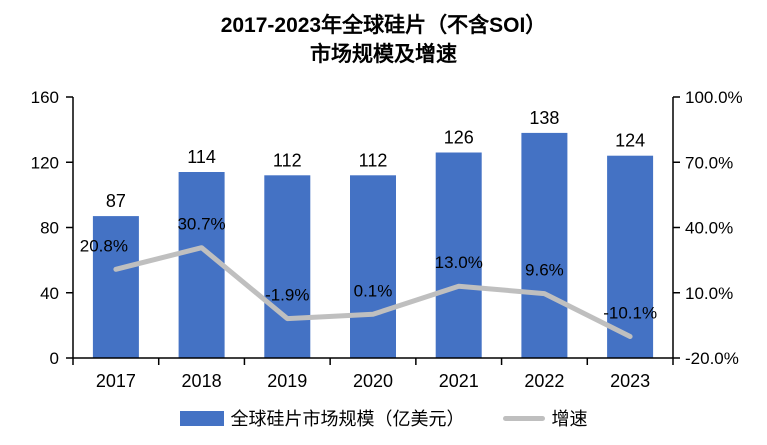  Describe the element at coordinates (383, 54) in the screenshot. I see `chart-title-line2: 市场规模及增速` at that location.